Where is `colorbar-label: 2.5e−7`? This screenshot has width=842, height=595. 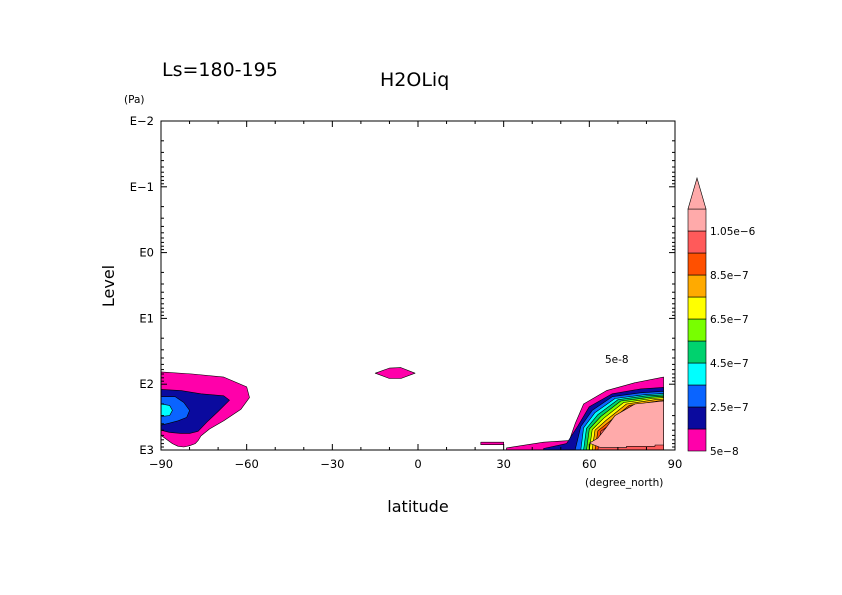 colorbar-label: 2.5e−7 is located at coordinates (729, 408).